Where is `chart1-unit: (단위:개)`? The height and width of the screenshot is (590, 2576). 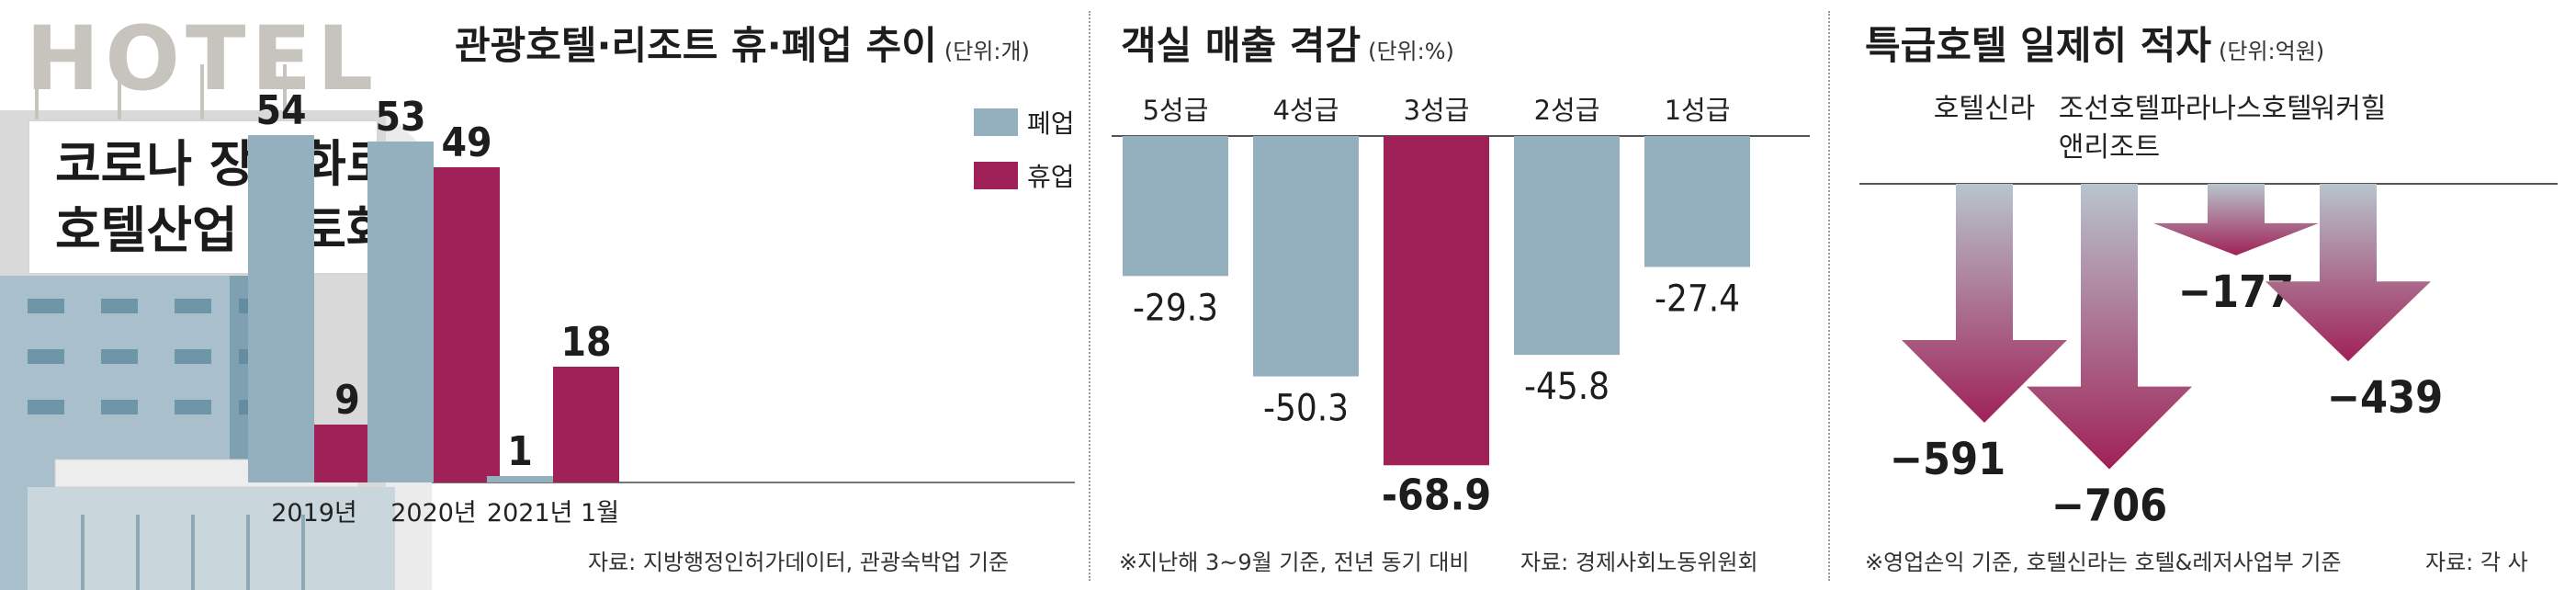
chart1-unit: (단위:개) is located at coordinates (986, 51).